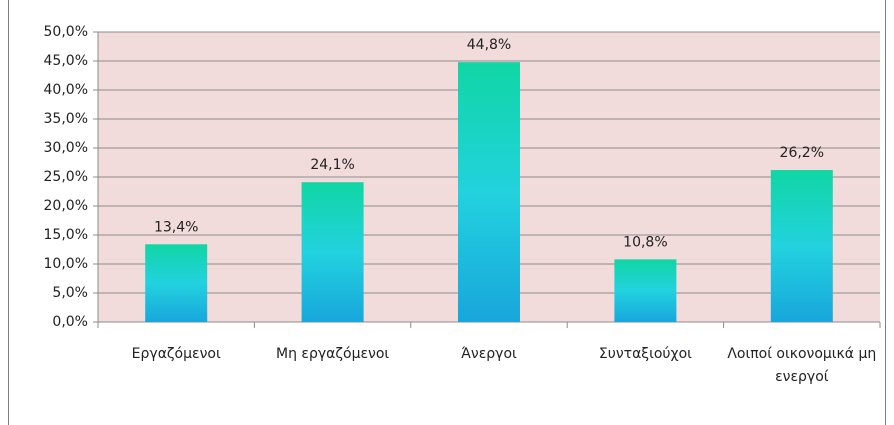 Image resolution: width=894 pixels, height=425 pixels. What do you see at coordinates (333, 354) in the screenshot?
I see `x-tick-label: Μη εργαζόμενοι` at bounding box center [333, 354].